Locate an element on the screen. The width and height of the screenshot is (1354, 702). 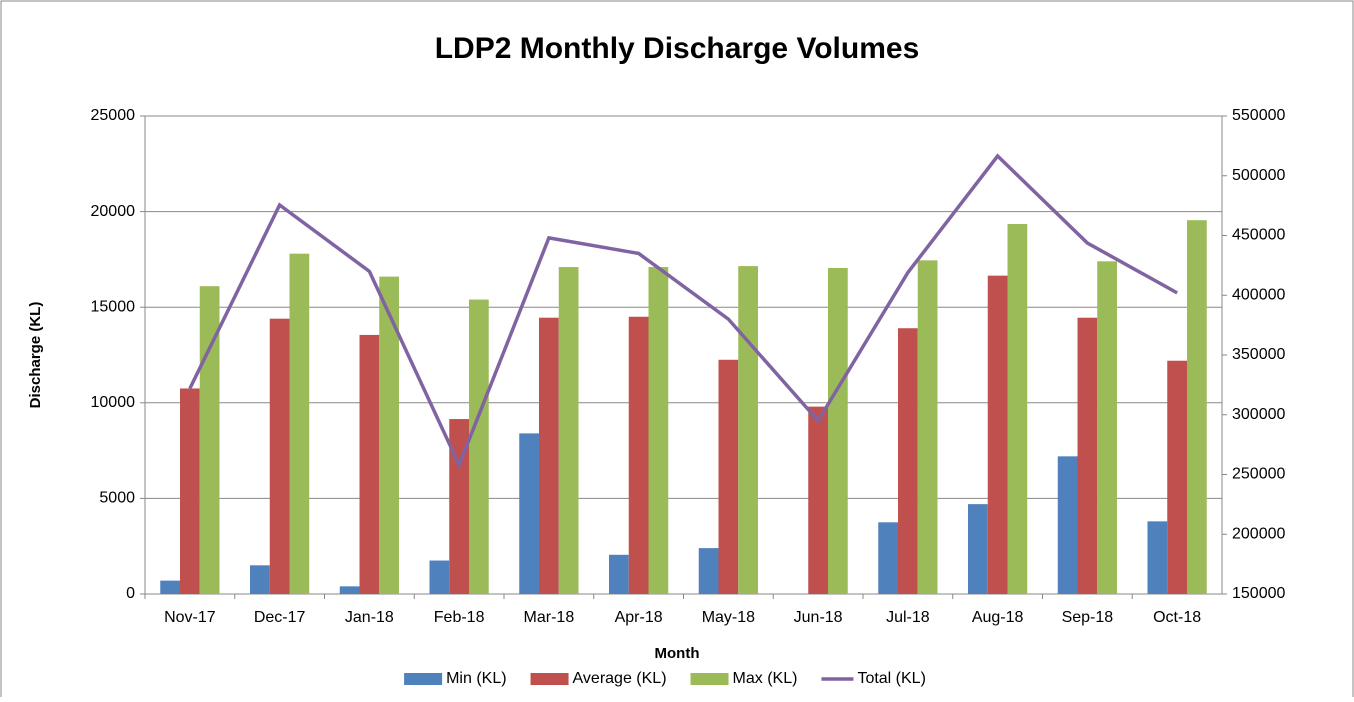
x-tick-label: Jan-18 is located at coordinates (369, 617).